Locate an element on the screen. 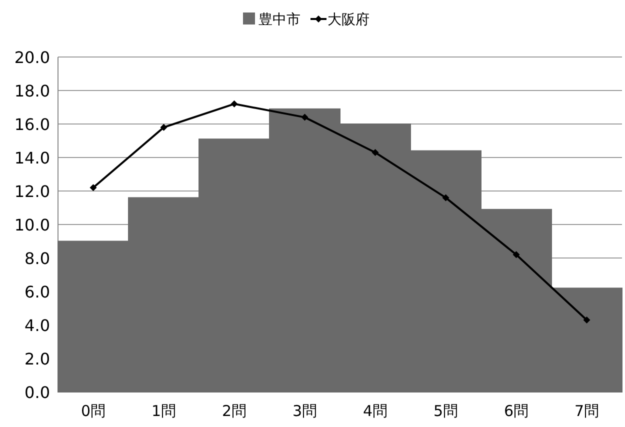 The width and height of the screenshot is (625, 427). y-tick-label: 18.0 is located at coordinates (32, 91).